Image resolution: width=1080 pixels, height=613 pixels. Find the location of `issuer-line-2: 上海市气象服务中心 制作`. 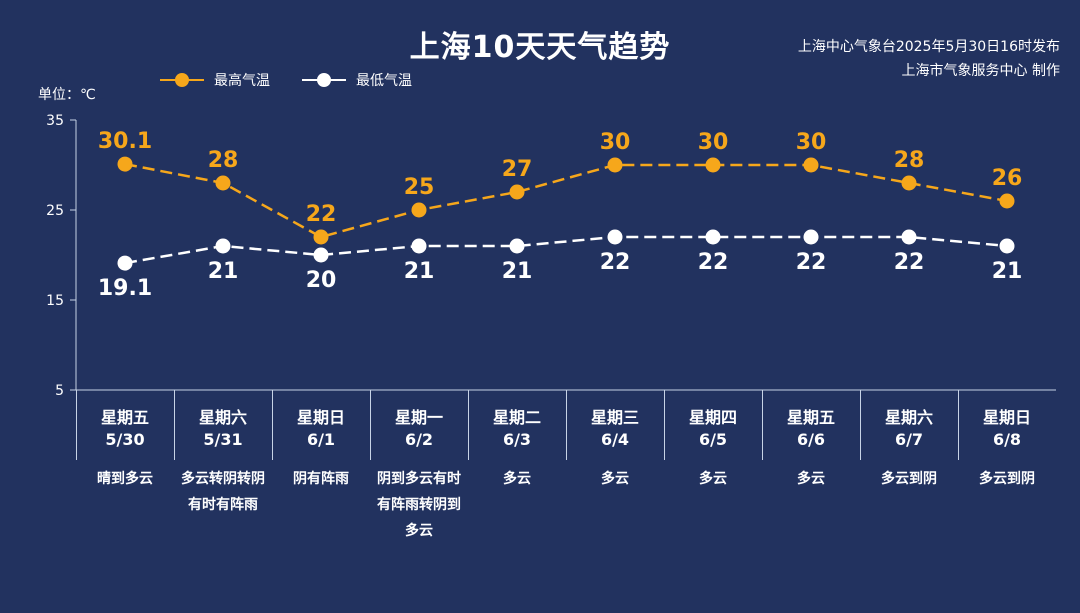

issuer-line-2: 上海市气象服务中心 制作 is located at coordinates (980, 71).